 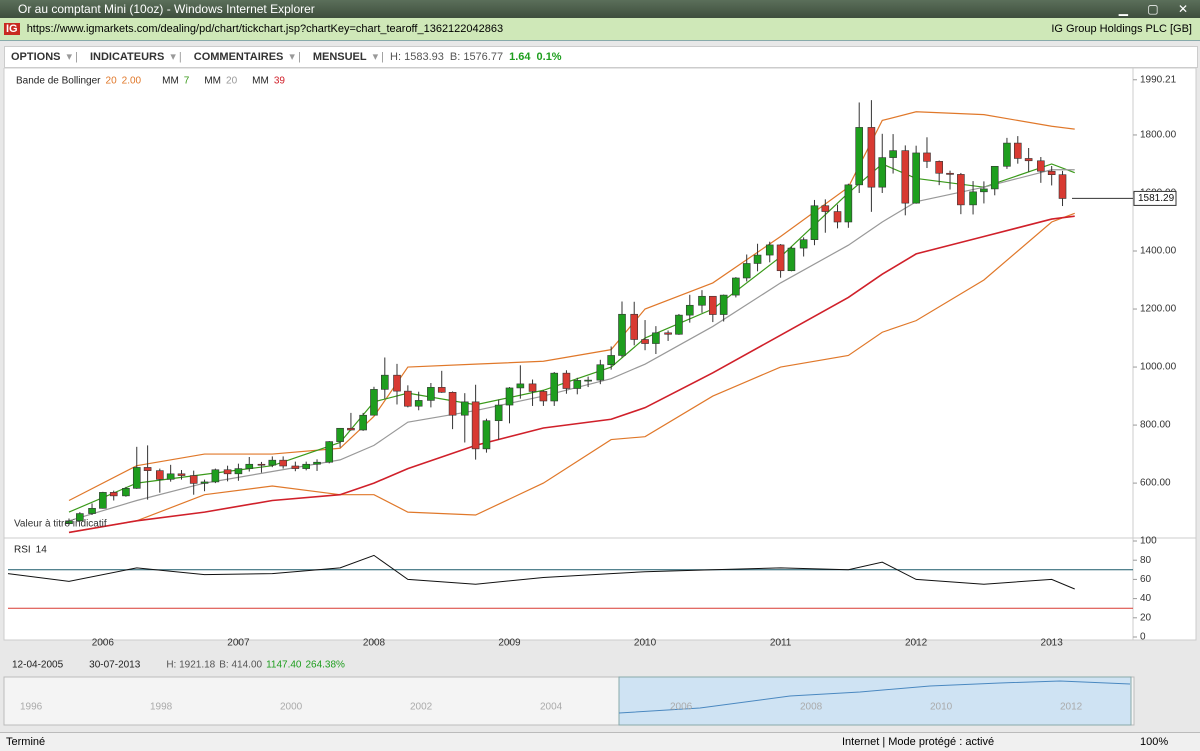 I want to click on navigator-year: 2012, so click(x=1071, y=707).